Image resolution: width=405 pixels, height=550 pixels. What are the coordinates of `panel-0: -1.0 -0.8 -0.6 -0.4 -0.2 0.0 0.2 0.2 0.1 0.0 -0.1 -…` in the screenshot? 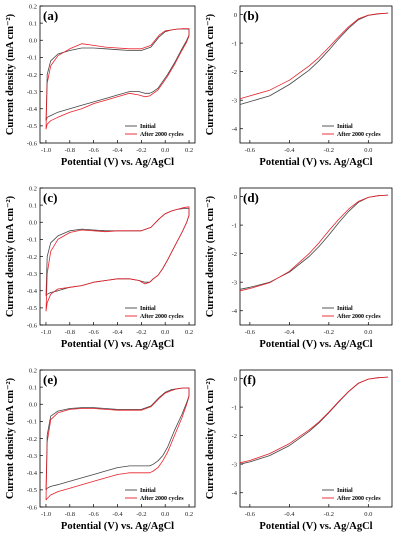 It's located at (100, 85).